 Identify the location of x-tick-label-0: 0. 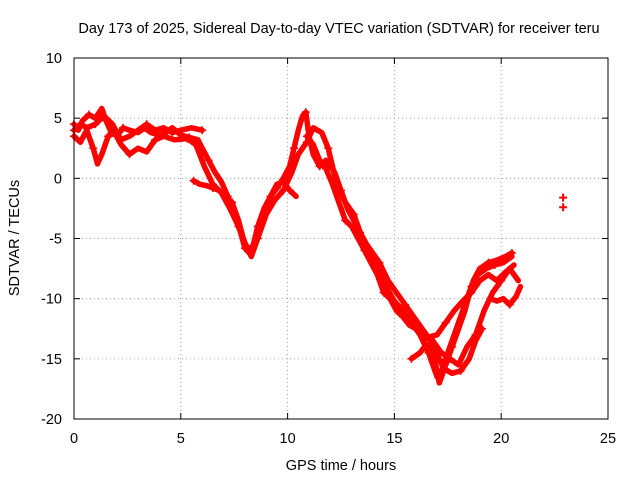
(74, 439).